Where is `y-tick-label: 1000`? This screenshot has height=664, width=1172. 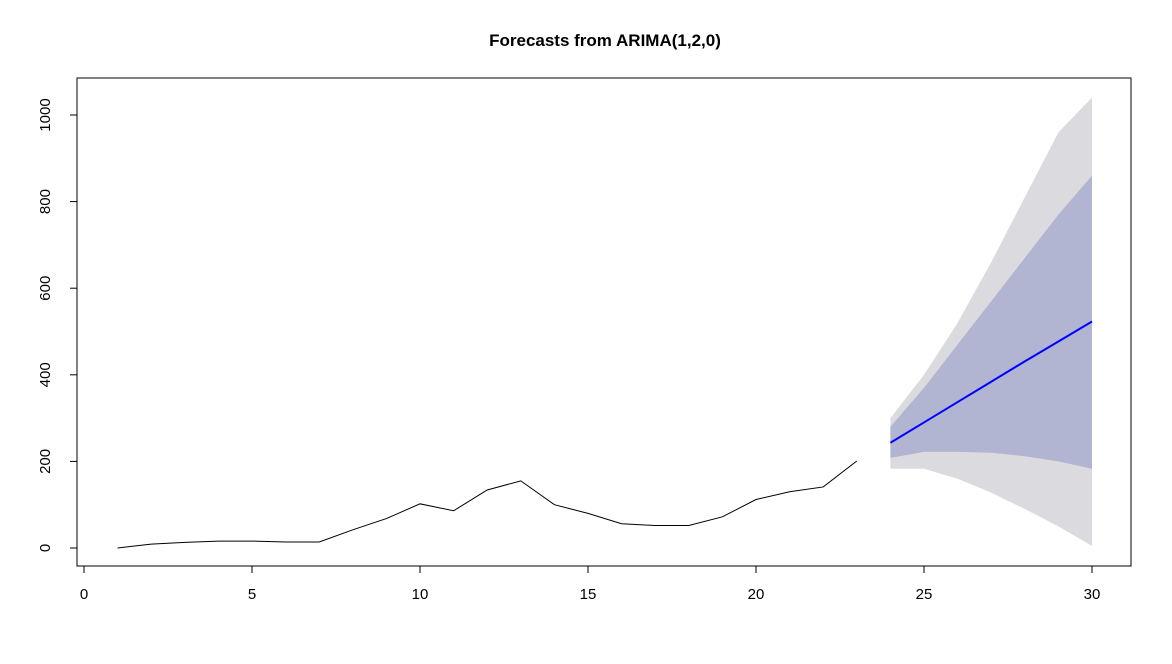
y-tick-label: 1000 is located at coordinates (45, 114).